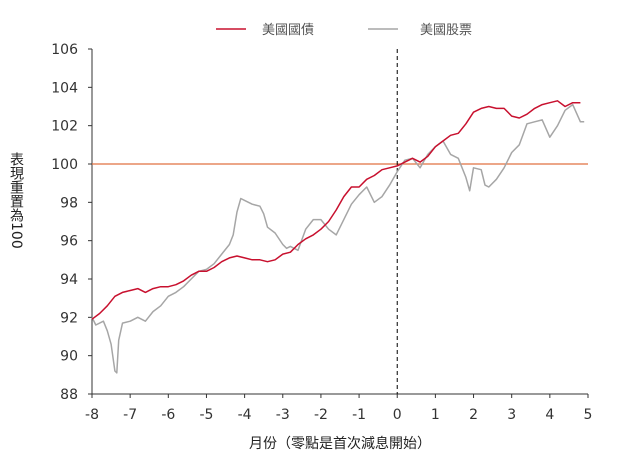  What do you see at coordinates (69, 318) in the screenshot?
I see `y-tick-label: 92` at bounding box center [69, 318].